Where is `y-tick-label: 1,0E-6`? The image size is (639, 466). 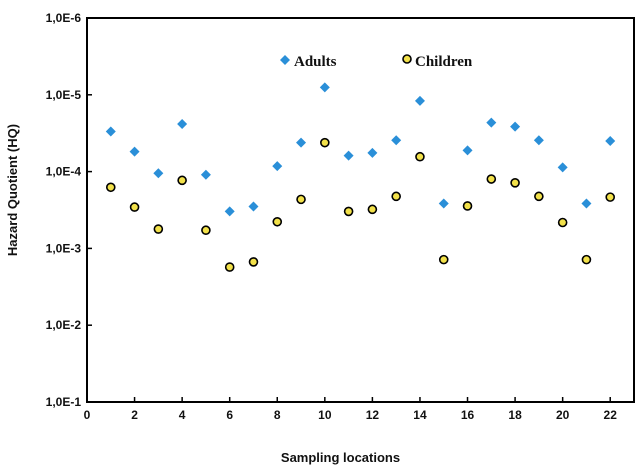 y-tick-label: 1,0E-6 is located at coordinates (64, 18).